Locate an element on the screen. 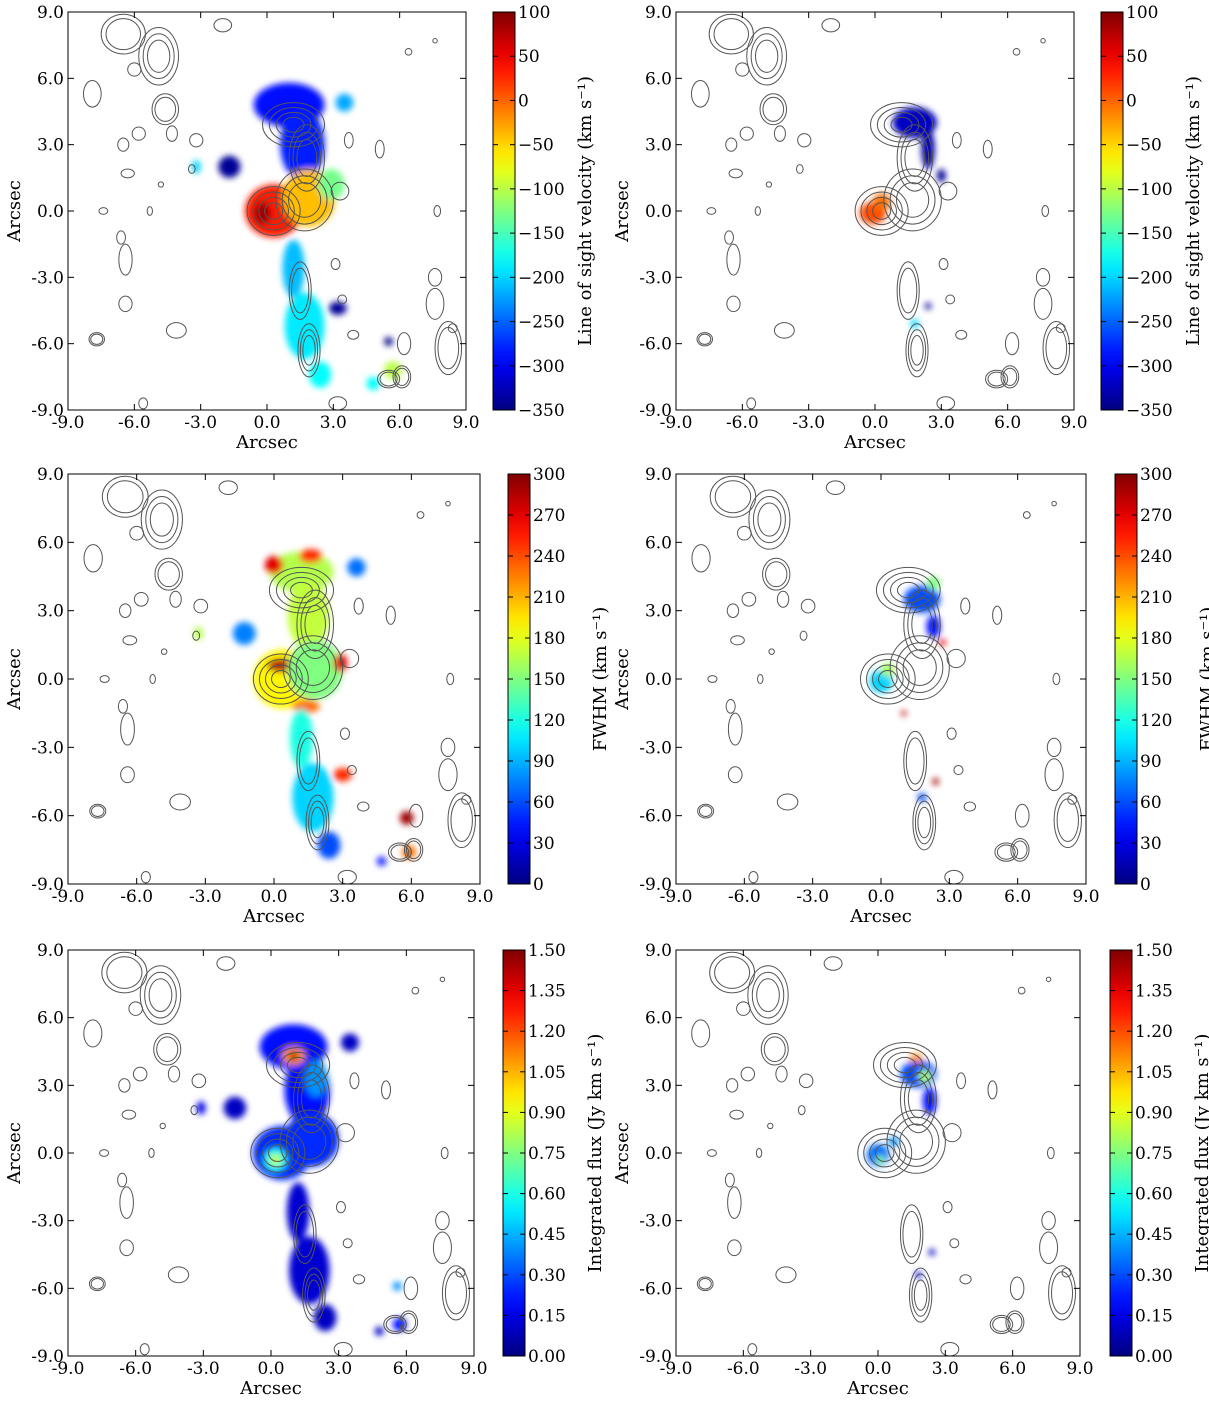 Image resolution: width=1209 pixels, height=1401 pixels. y-tick-label: -3.0 is located at coordinates (655, 278).